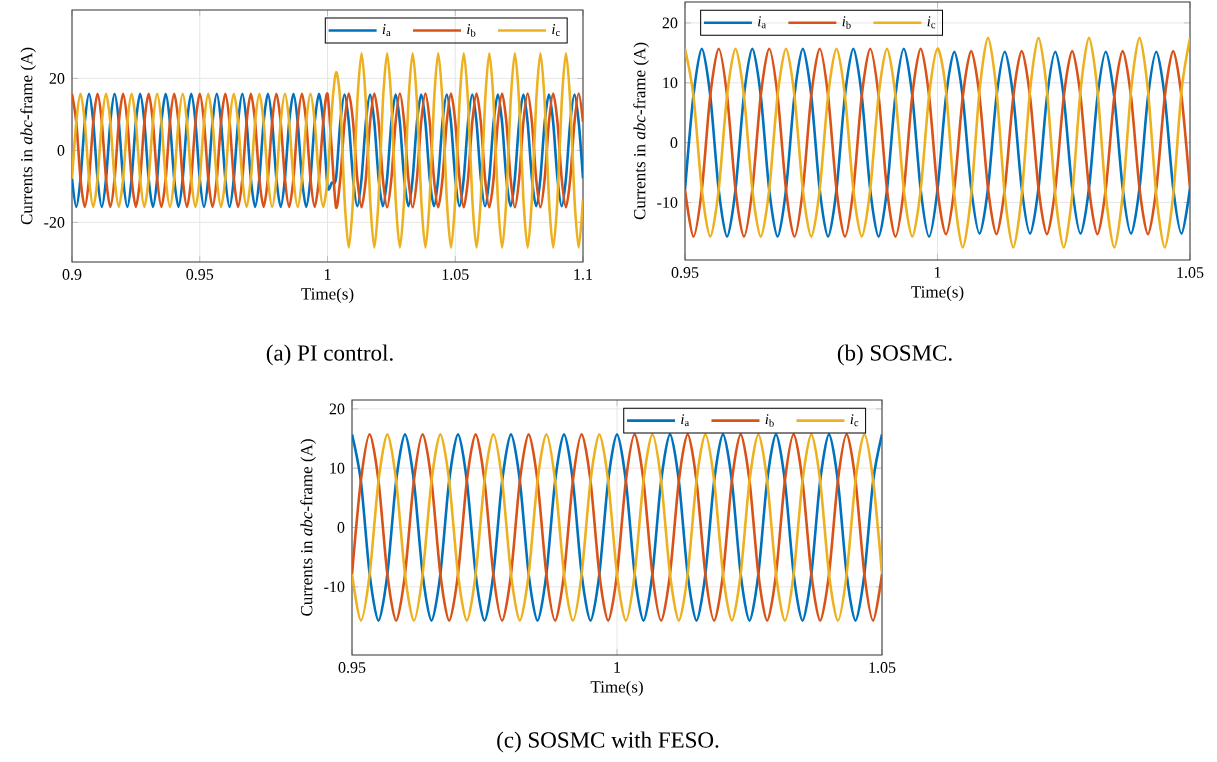  What do you see at coordinates (894, 355) in the screenshot?
I see `text: (b) SOSMC.` at bounding box center [894, 355].